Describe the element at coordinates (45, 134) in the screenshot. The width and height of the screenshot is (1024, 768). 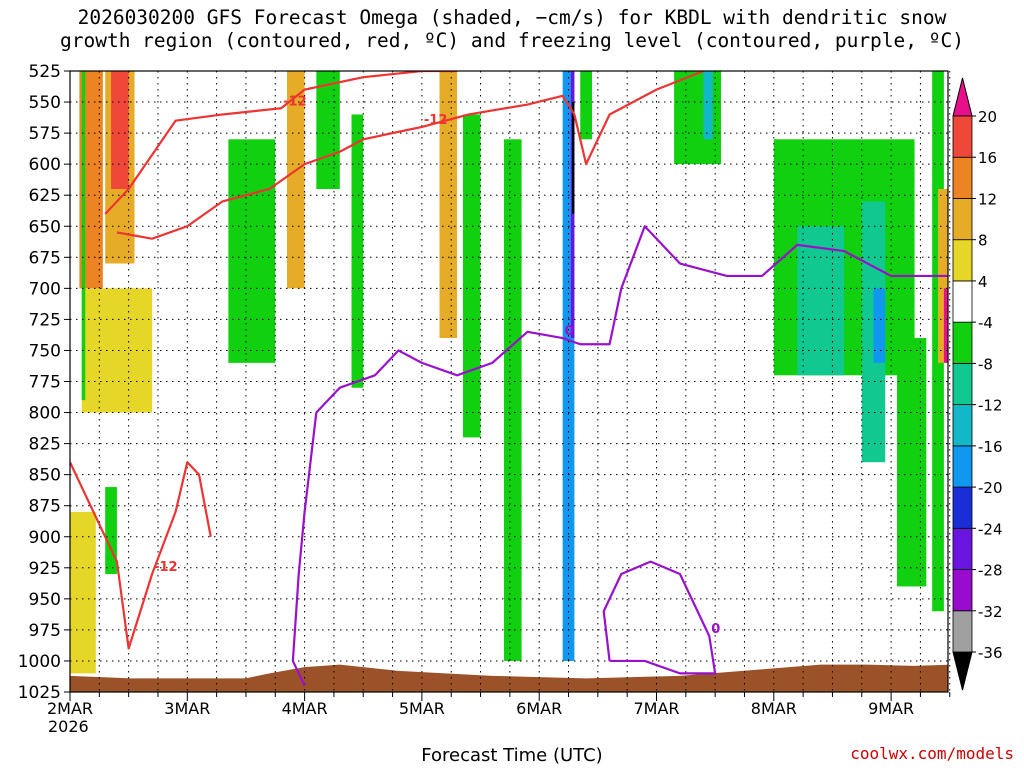
I see `y-tick-label: 575` at that location.